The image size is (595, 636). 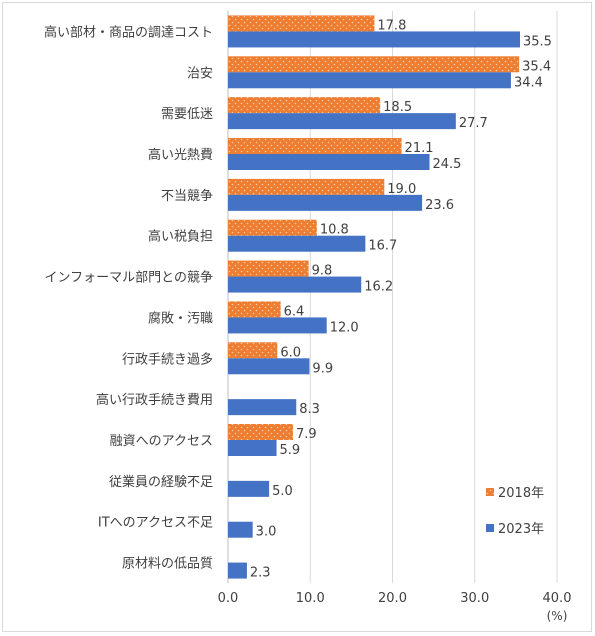 I want to click on data-label: 24.5, so click(x=447, y=164).